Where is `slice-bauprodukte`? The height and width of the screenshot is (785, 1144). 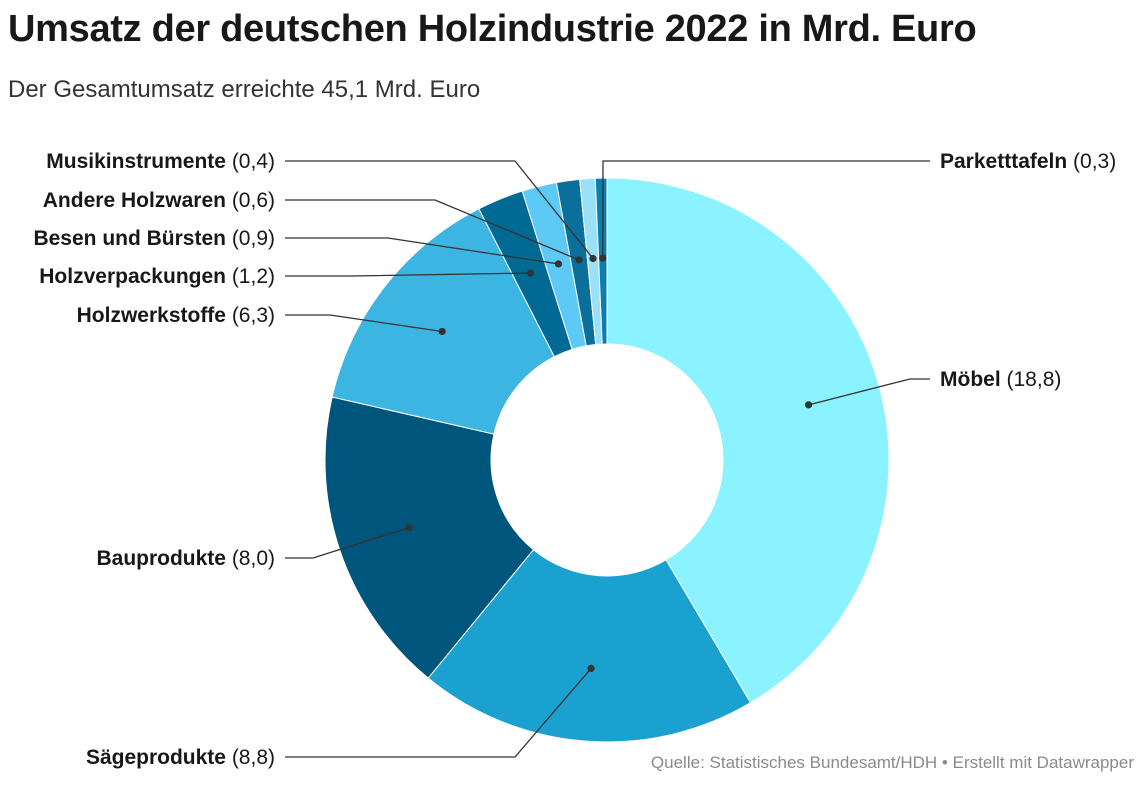
slice-bauprodukte is located at coordinates (429, 537).